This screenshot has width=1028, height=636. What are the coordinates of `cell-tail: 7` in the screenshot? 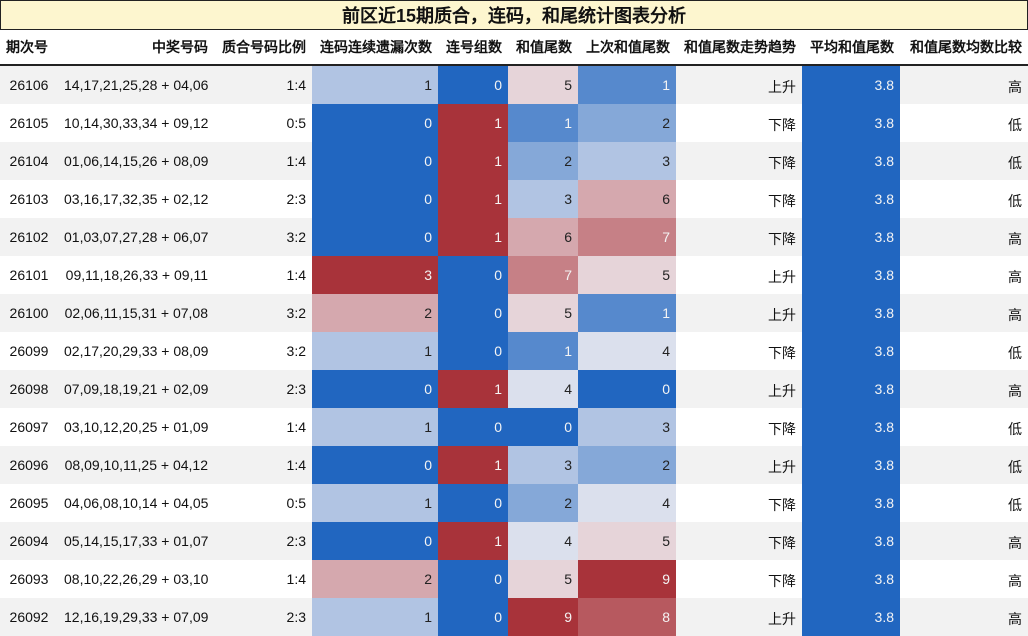 It's located at (543, 275).